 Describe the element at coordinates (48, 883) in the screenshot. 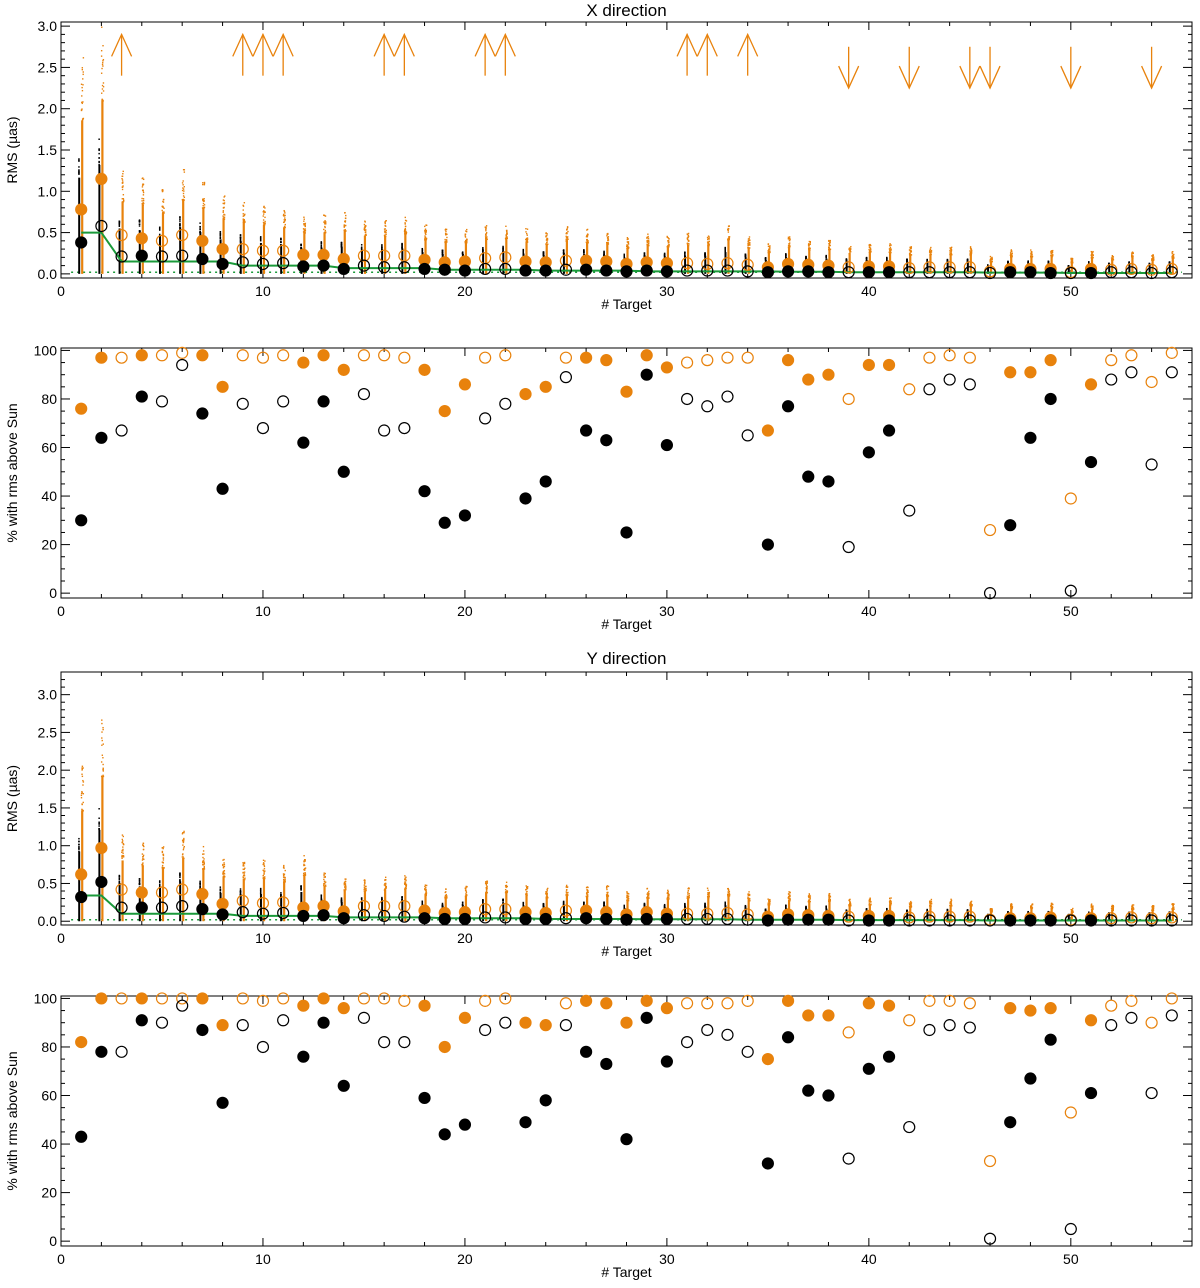

I see `y-tick-label: 0.5` at that location.